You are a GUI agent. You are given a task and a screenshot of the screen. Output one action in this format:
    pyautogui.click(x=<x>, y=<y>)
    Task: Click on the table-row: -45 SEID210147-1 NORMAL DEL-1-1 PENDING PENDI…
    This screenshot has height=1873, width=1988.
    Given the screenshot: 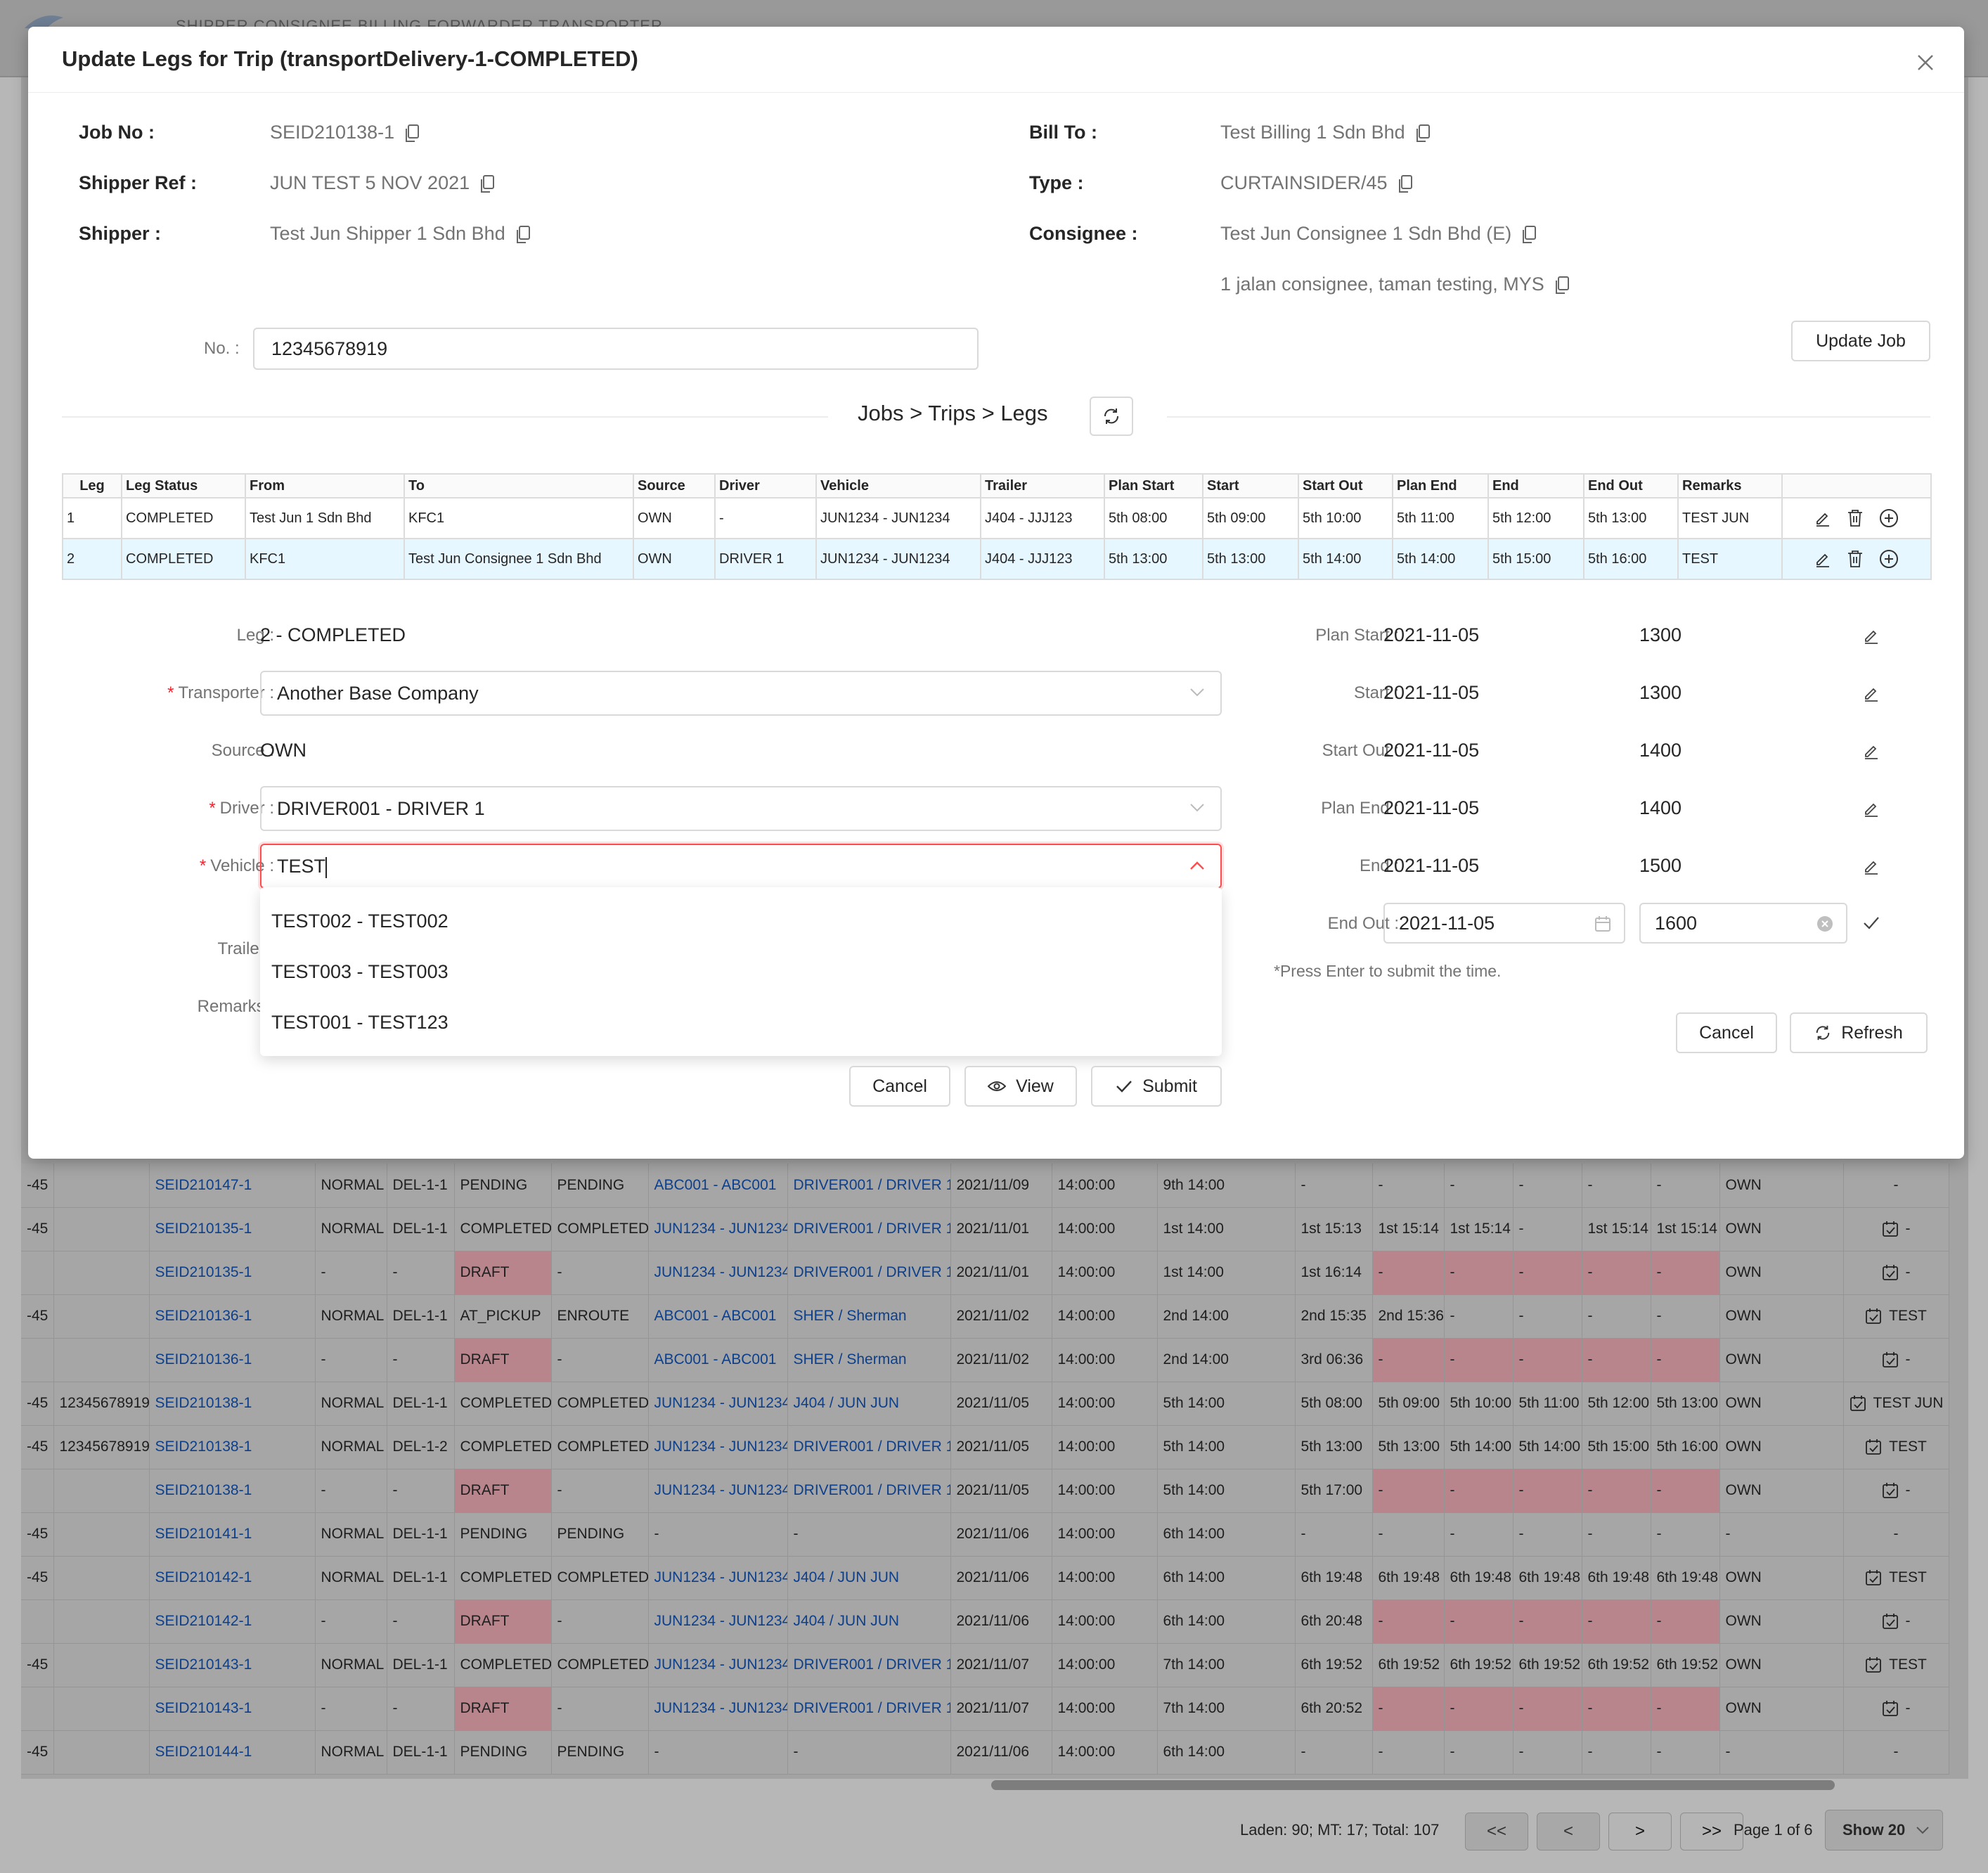 What is the action you would take?
    pyautogui.click(x=985, y=1186)
    